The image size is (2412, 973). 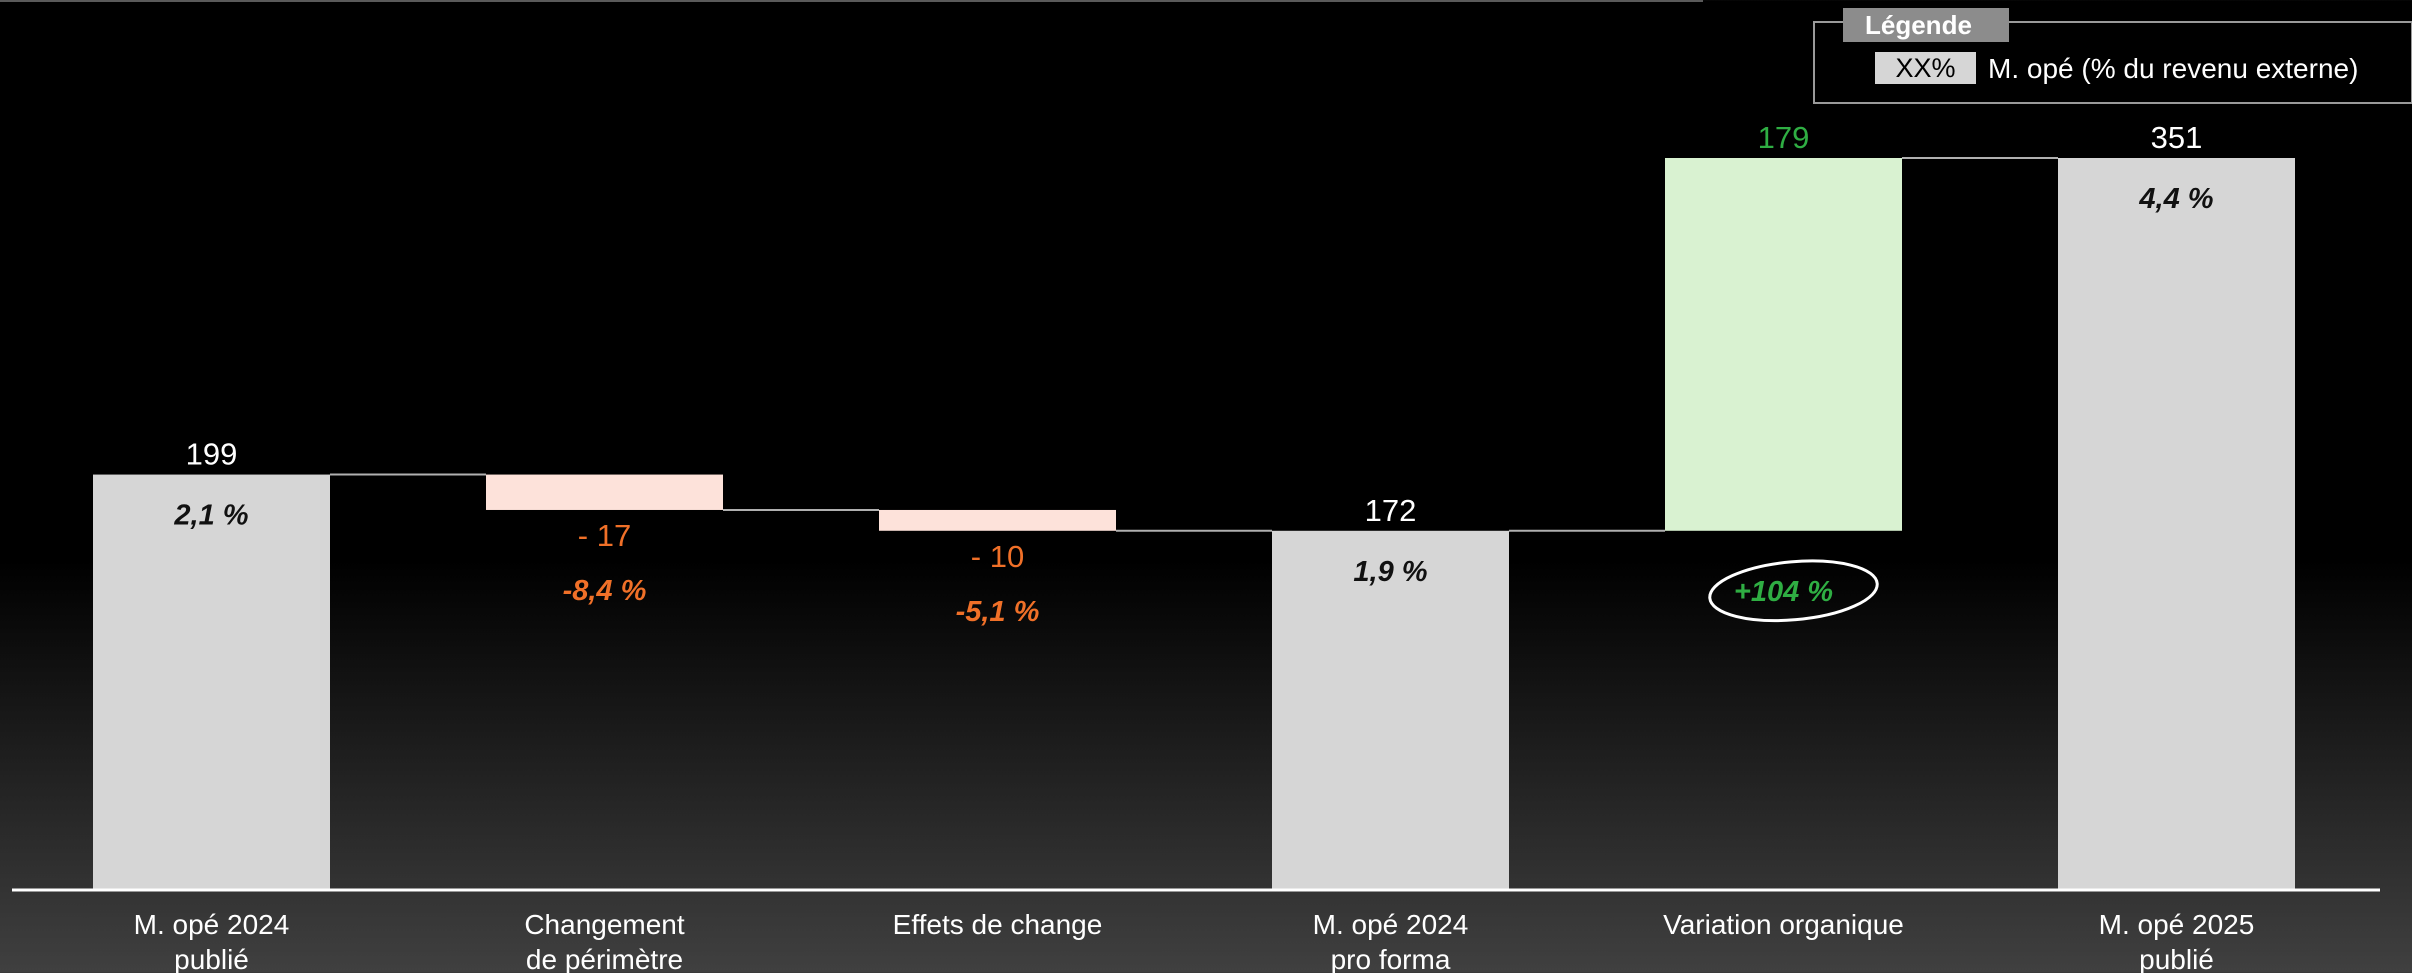 I want to click on value-label-2: - 10, so click(x=997, y=556).